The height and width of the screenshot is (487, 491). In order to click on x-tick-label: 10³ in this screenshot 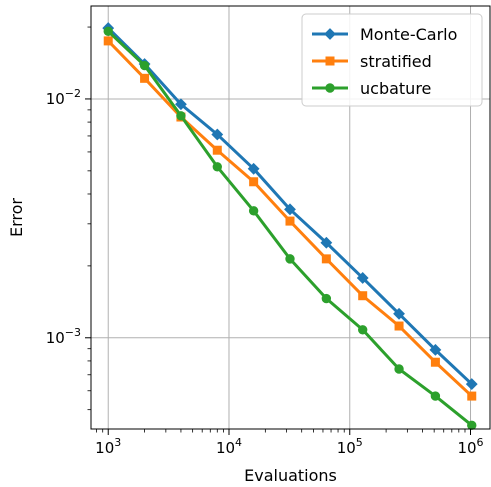, I will do `click(108, 446)`.